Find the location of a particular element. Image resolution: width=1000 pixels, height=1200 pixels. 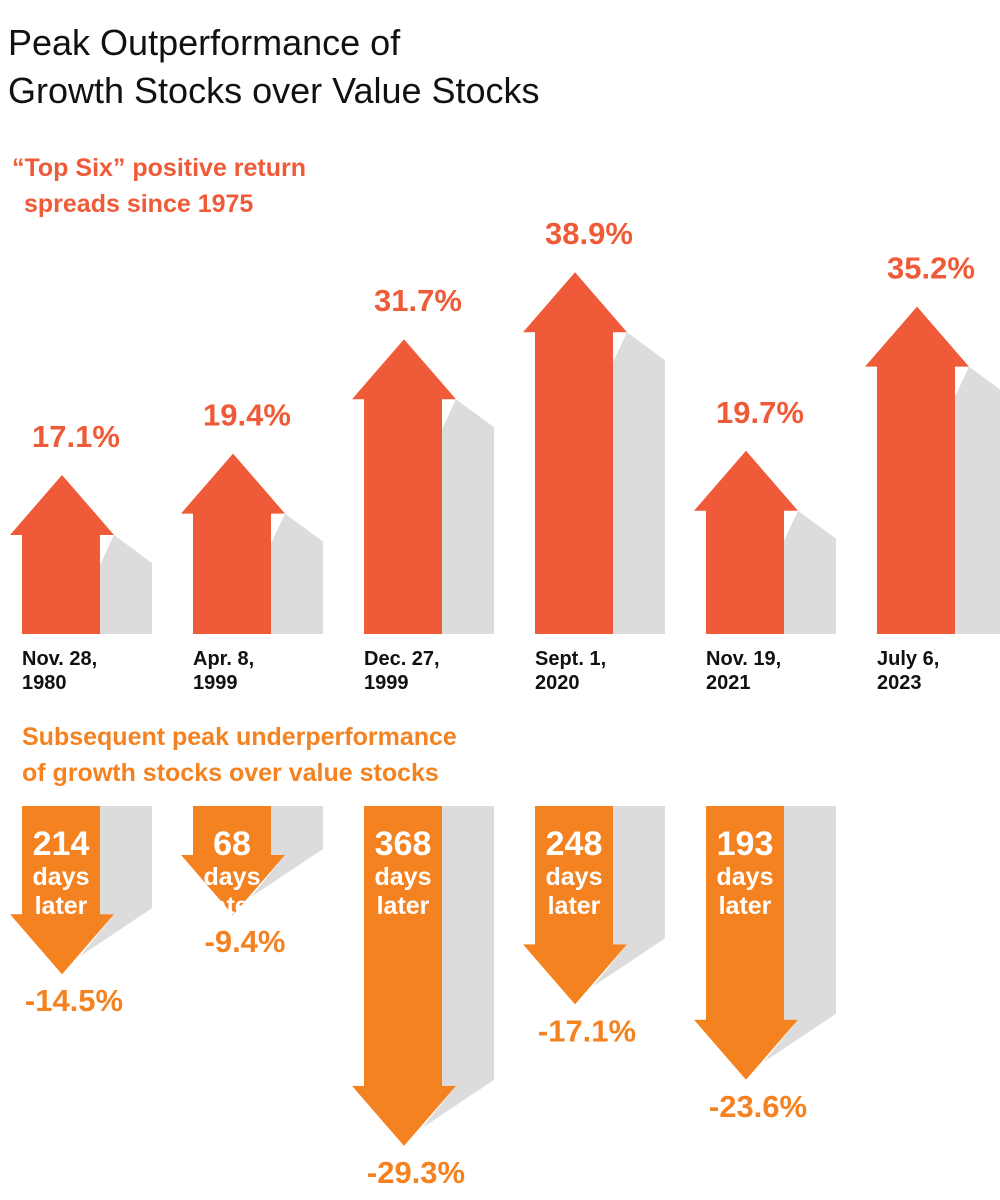

date-label-line-2: 2023 is located at coordinates (899, 683).